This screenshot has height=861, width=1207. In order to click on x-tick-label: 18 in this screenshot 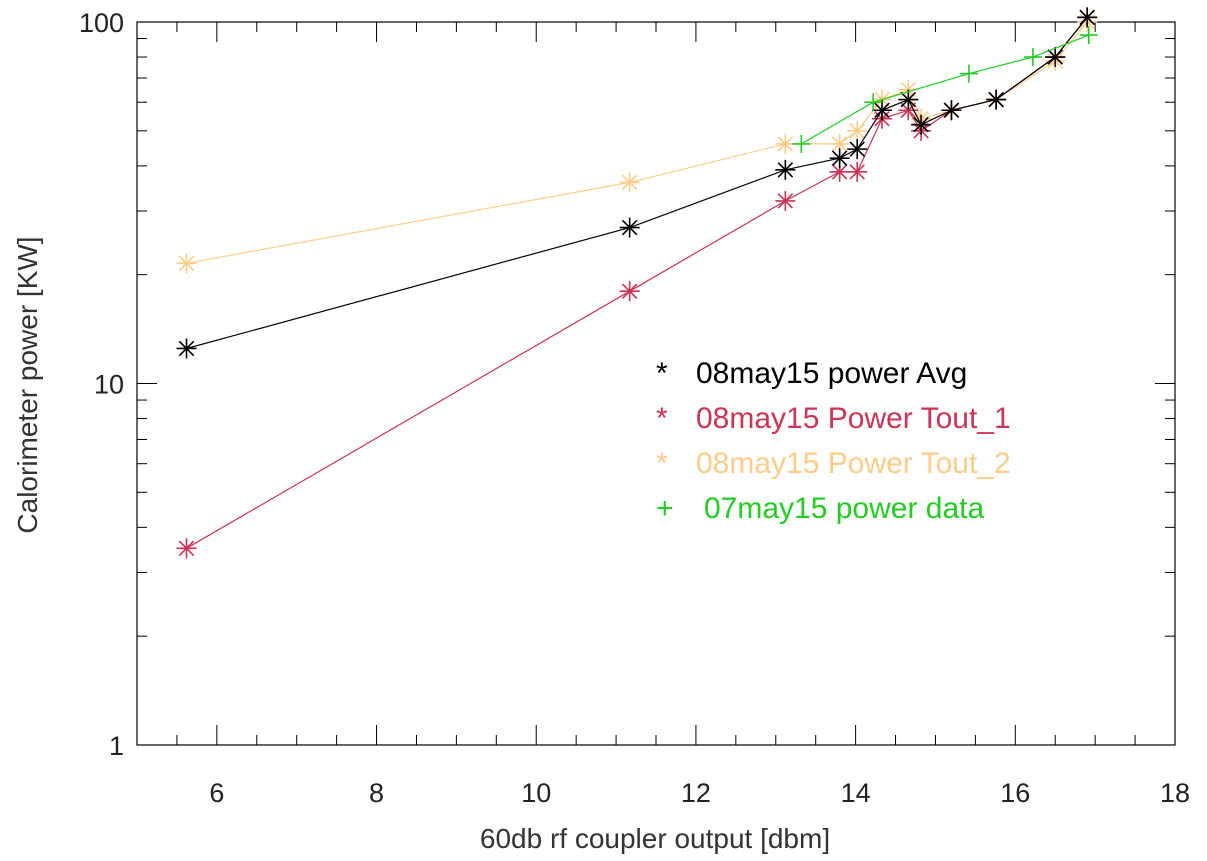, I will do `click(1175, 793)`.